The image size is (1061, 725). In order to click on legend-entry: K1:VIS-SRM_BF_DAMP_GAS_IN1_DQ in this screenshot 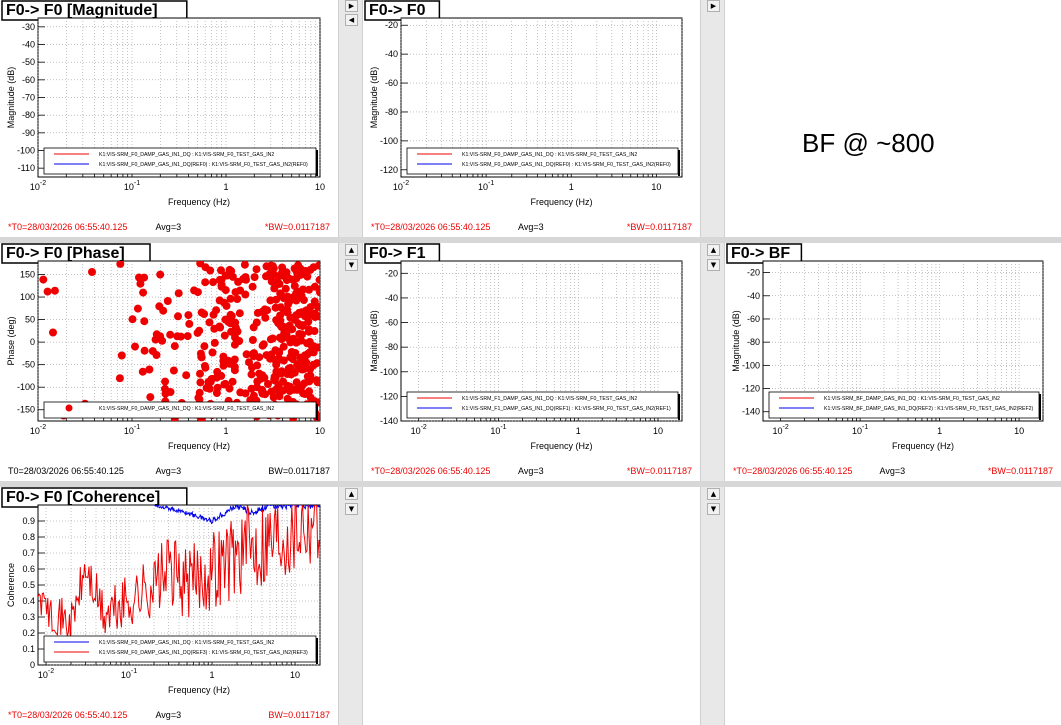, I will do `click(912, 399)`.